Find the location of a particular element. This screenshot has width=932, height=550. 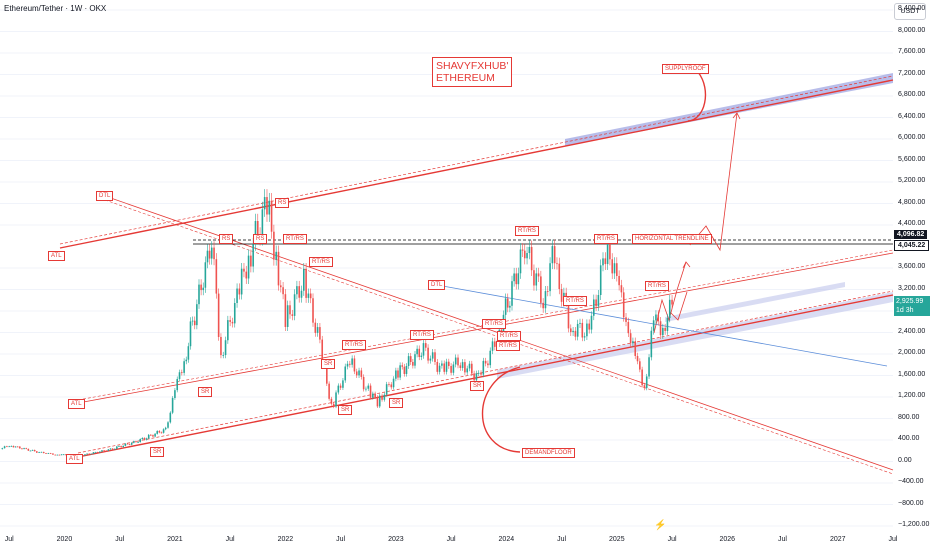

x-axis-label: 2025 is located at coordinates (617, 539).